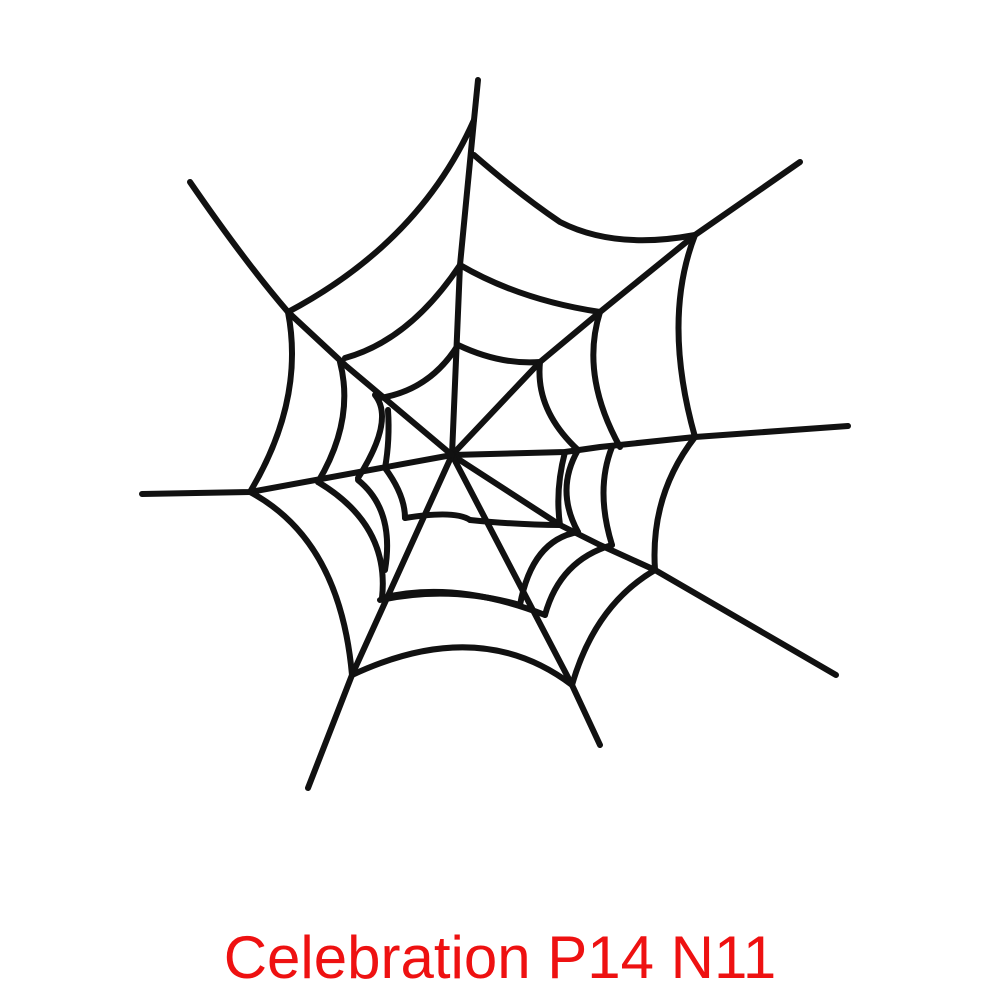 The height and width of the screenshot is (1000, 1000). Describe the element at coordinates (526, 600) in the screenshot. I see `web-spoke-bottom-right` at that location.